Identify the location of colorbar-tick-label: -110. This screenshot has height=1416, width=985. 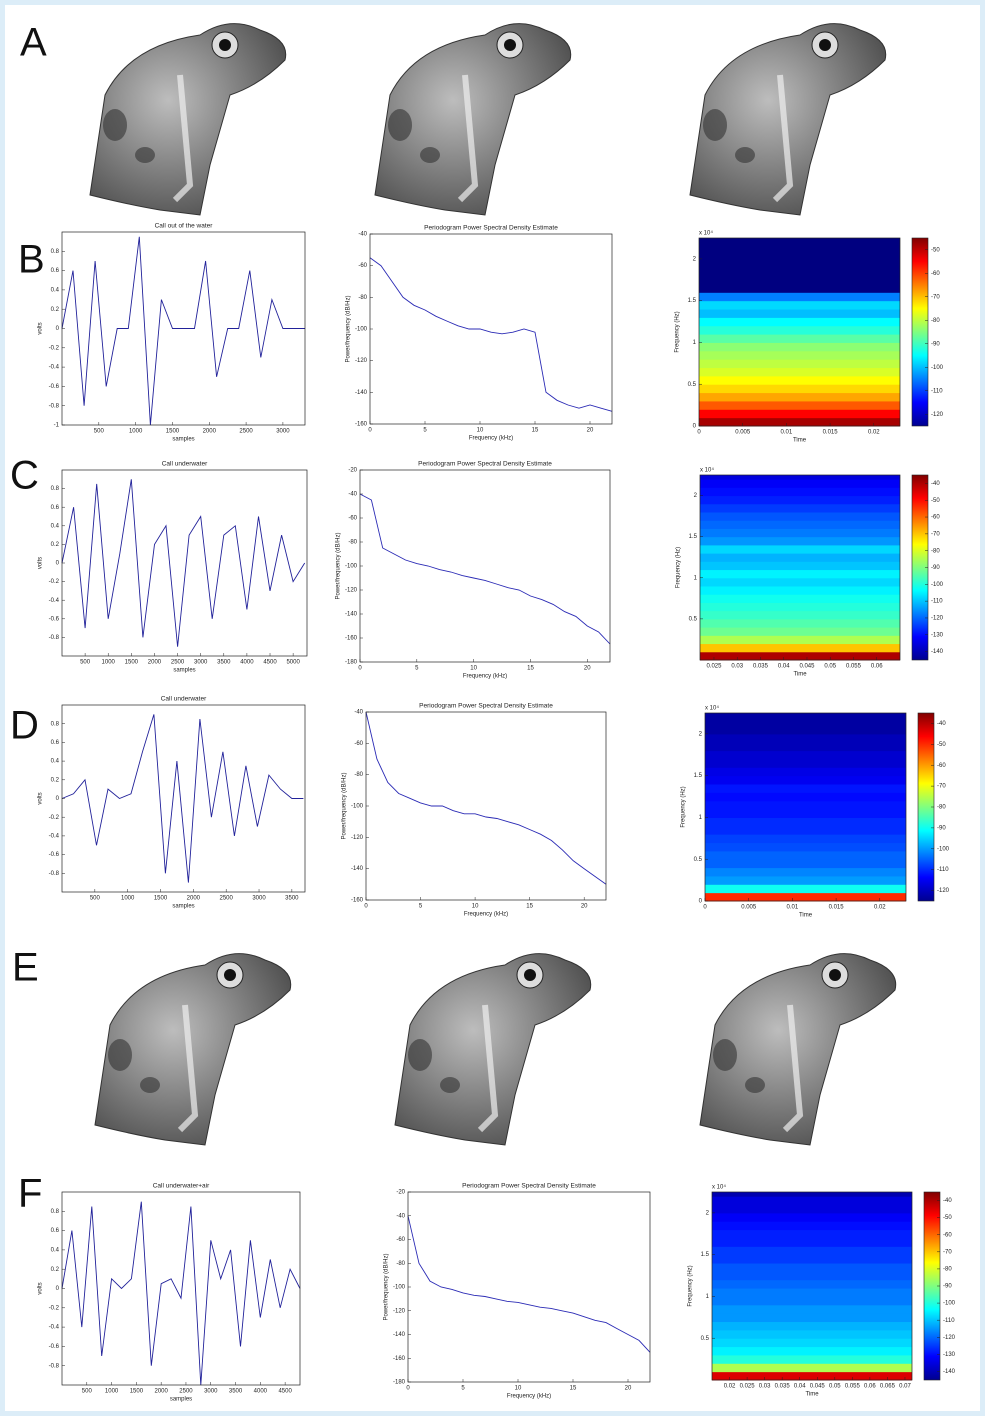
(937, 391).